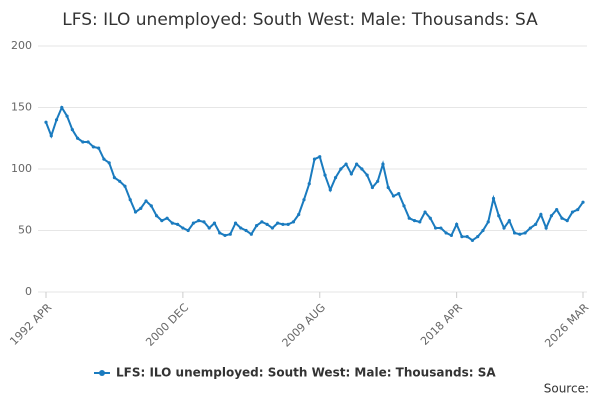 The width and height of the screenshot is (600, 404). Describe the element at coordinates (566, 325) in the screenshot. I see `x-tick-label: 2026 MAR` at that location.